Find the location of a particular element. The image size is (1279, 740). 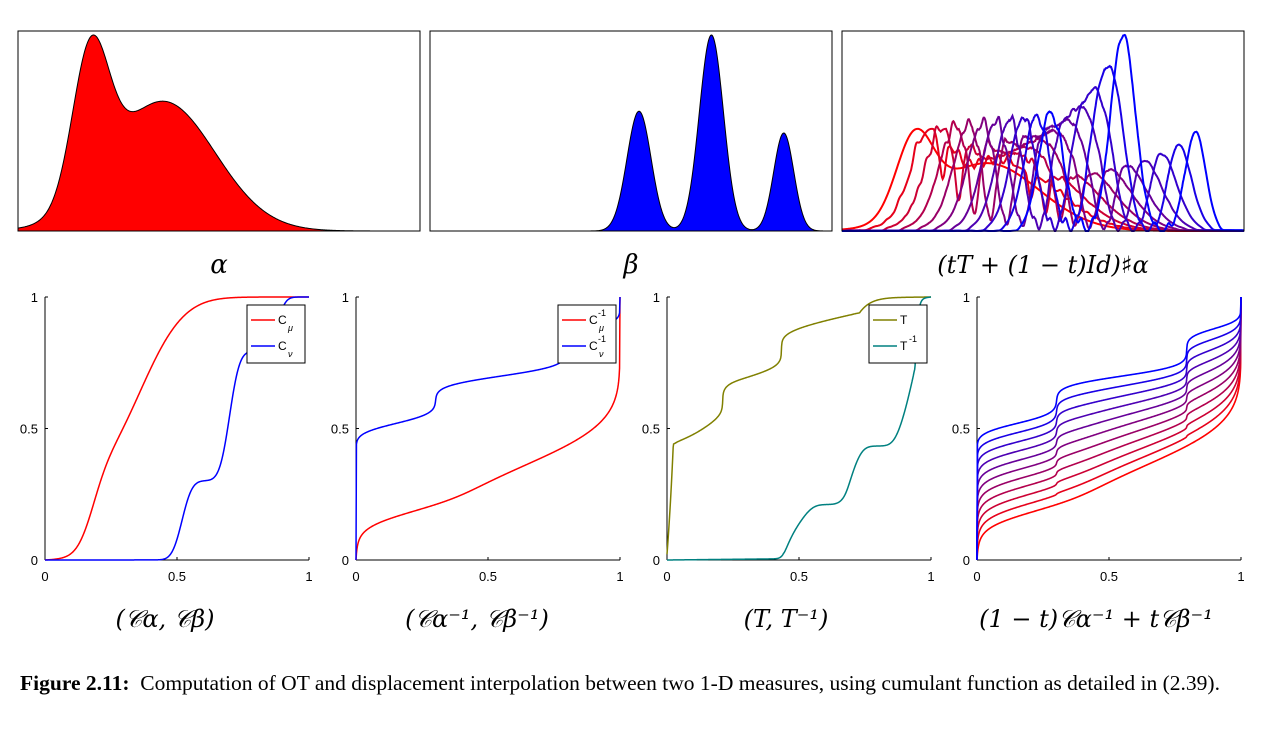

density-beta-panel is located at coordinates (631, 131).